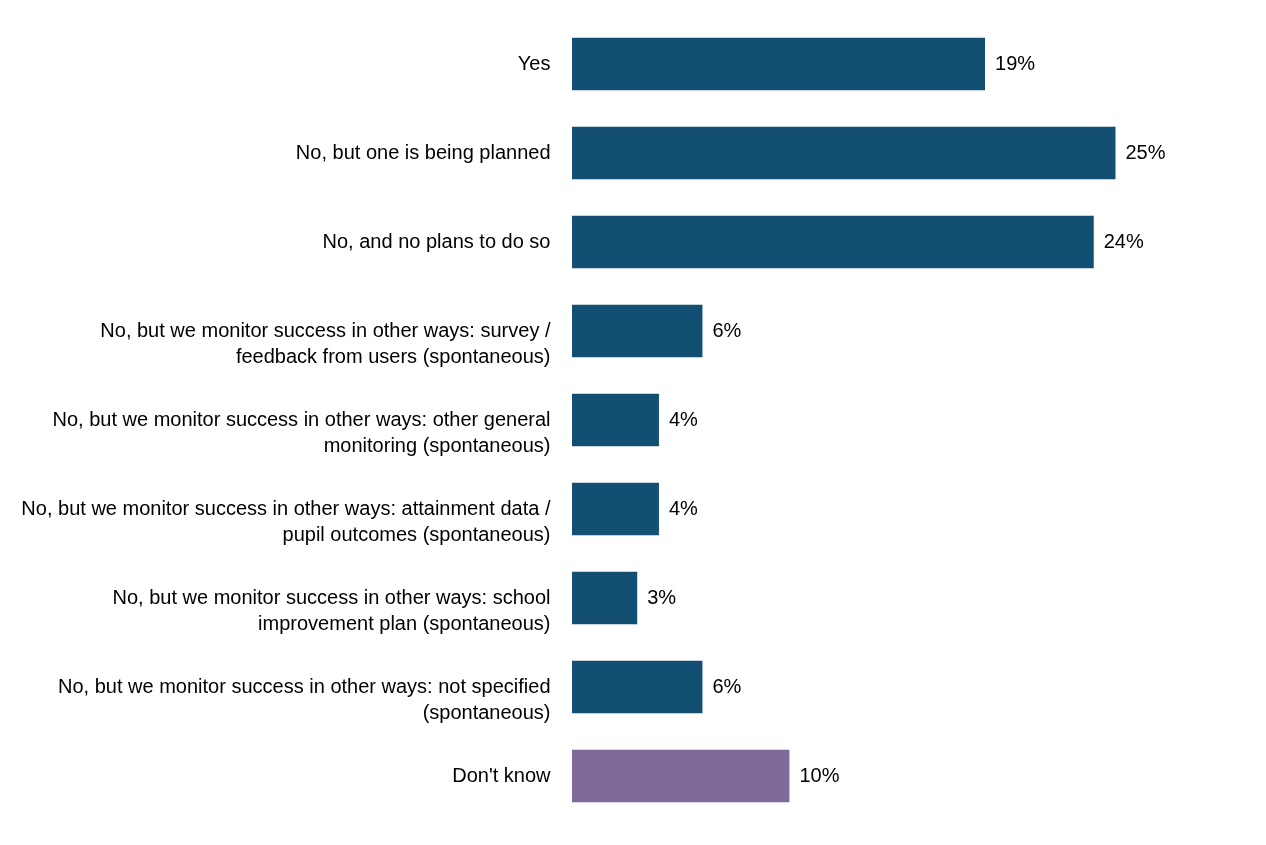 The image size is (1266, 845). I want to click on y-tick-label: Yes, so click(534, 63).